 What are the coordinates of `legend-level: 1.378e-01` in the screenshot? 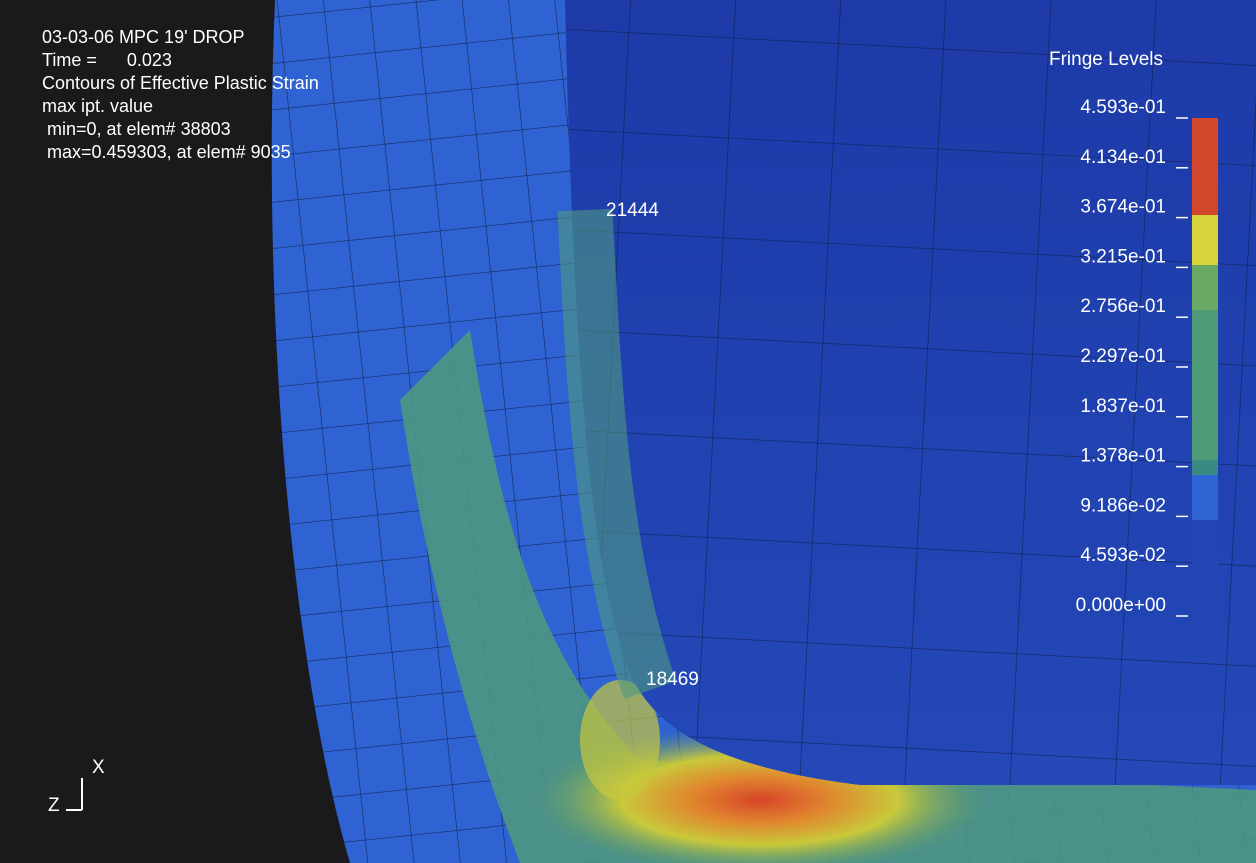 It's located at (1123, 456).